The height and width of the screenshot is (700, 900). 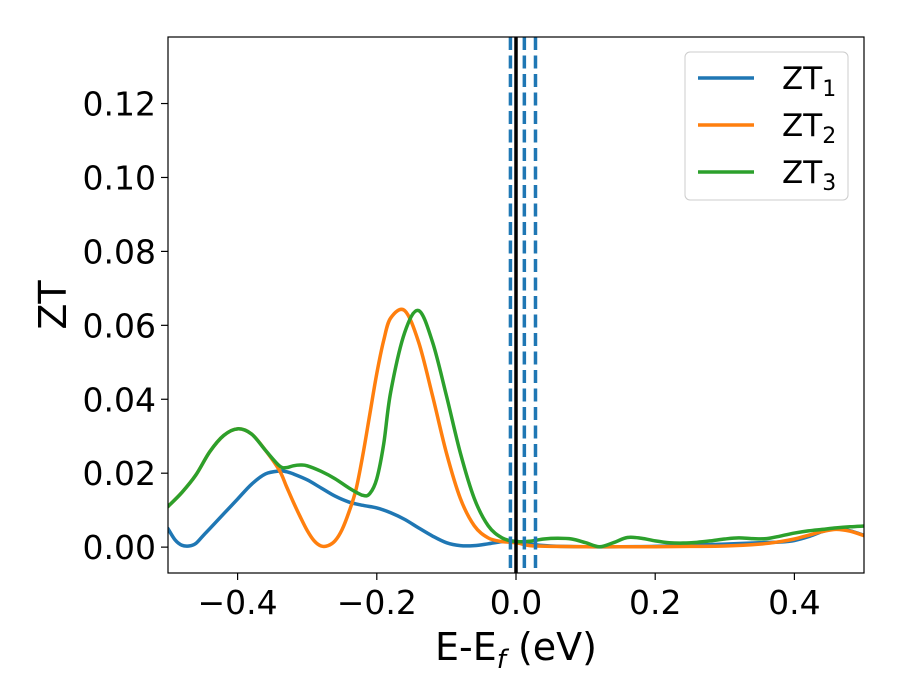 What do you see at coordinates (809, 81) in the screenshot?
I see `legend-label-zt1: ZT1` at bounding box center [809, 81].